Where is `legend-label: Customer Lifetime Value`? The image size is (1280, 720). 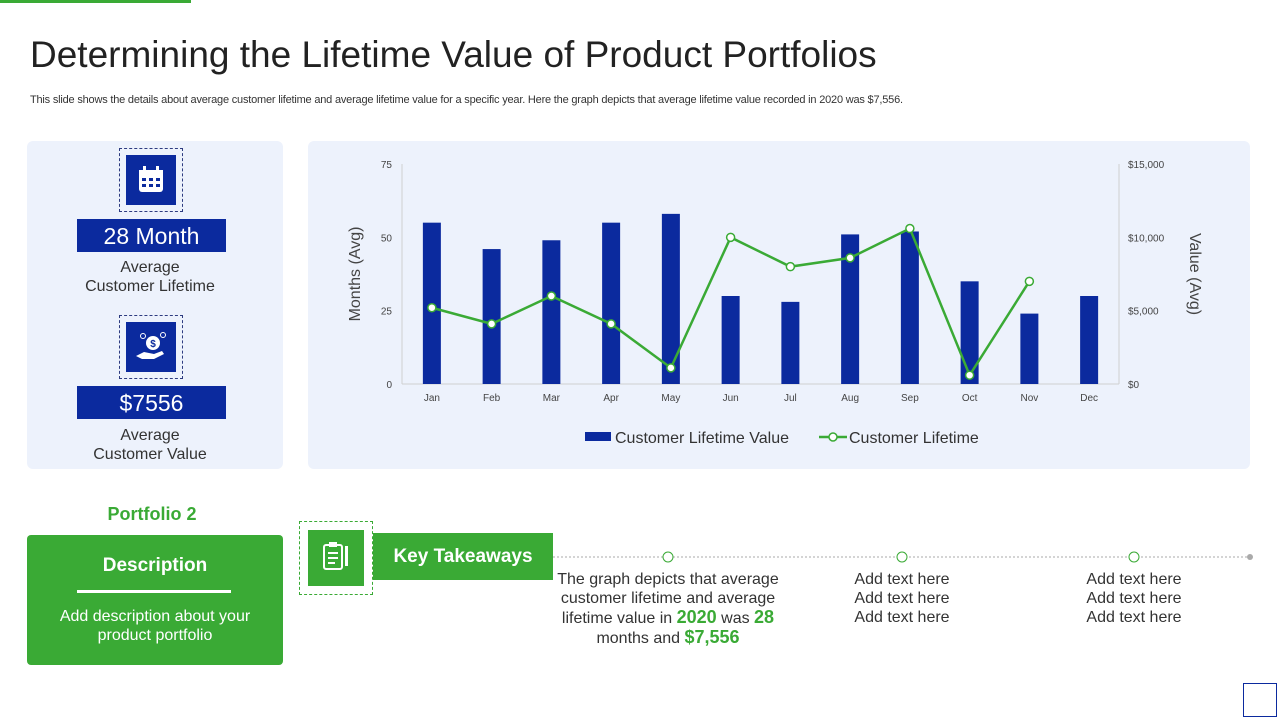 legend-label: Customer Lifetime Value is located at coordinates (702, 438).